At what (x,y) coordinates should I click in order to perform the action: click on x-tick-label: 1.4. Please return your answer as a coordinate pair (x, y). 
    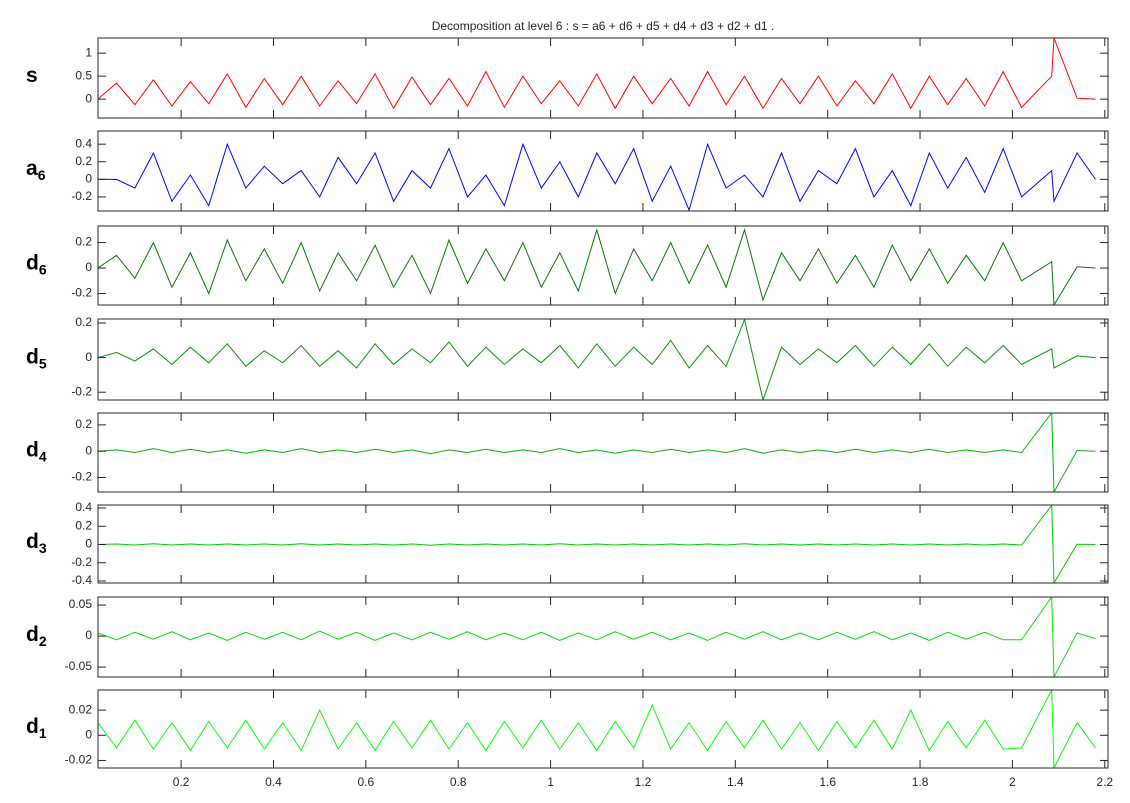
    Looking at the image, I should click on (735, 782).